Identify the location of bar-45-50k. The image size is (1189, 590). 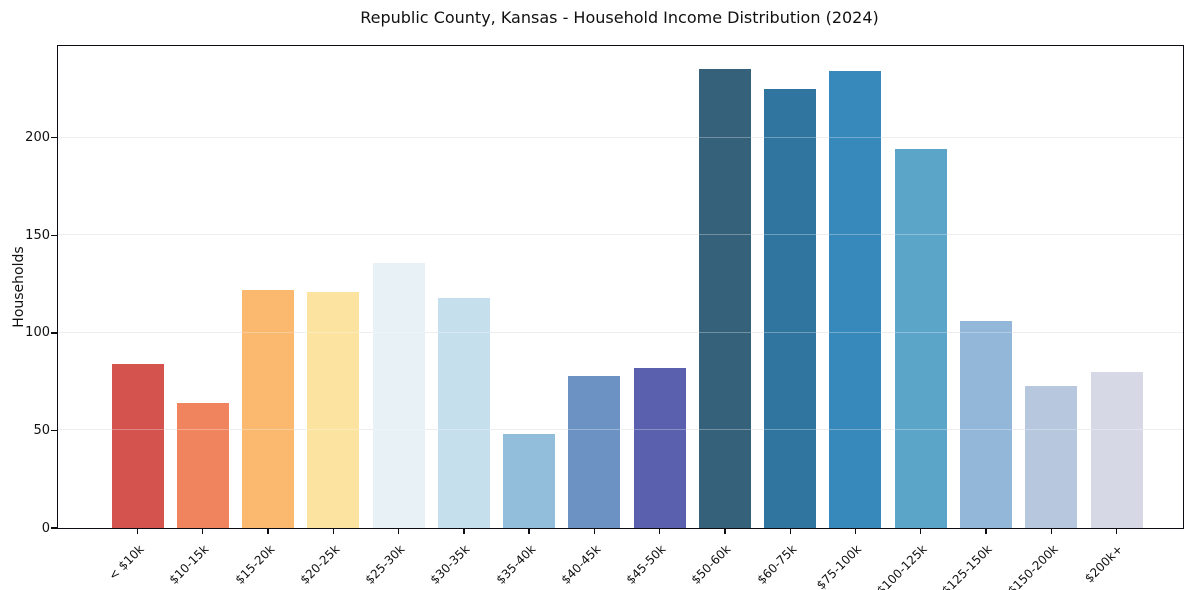
(659, 447).